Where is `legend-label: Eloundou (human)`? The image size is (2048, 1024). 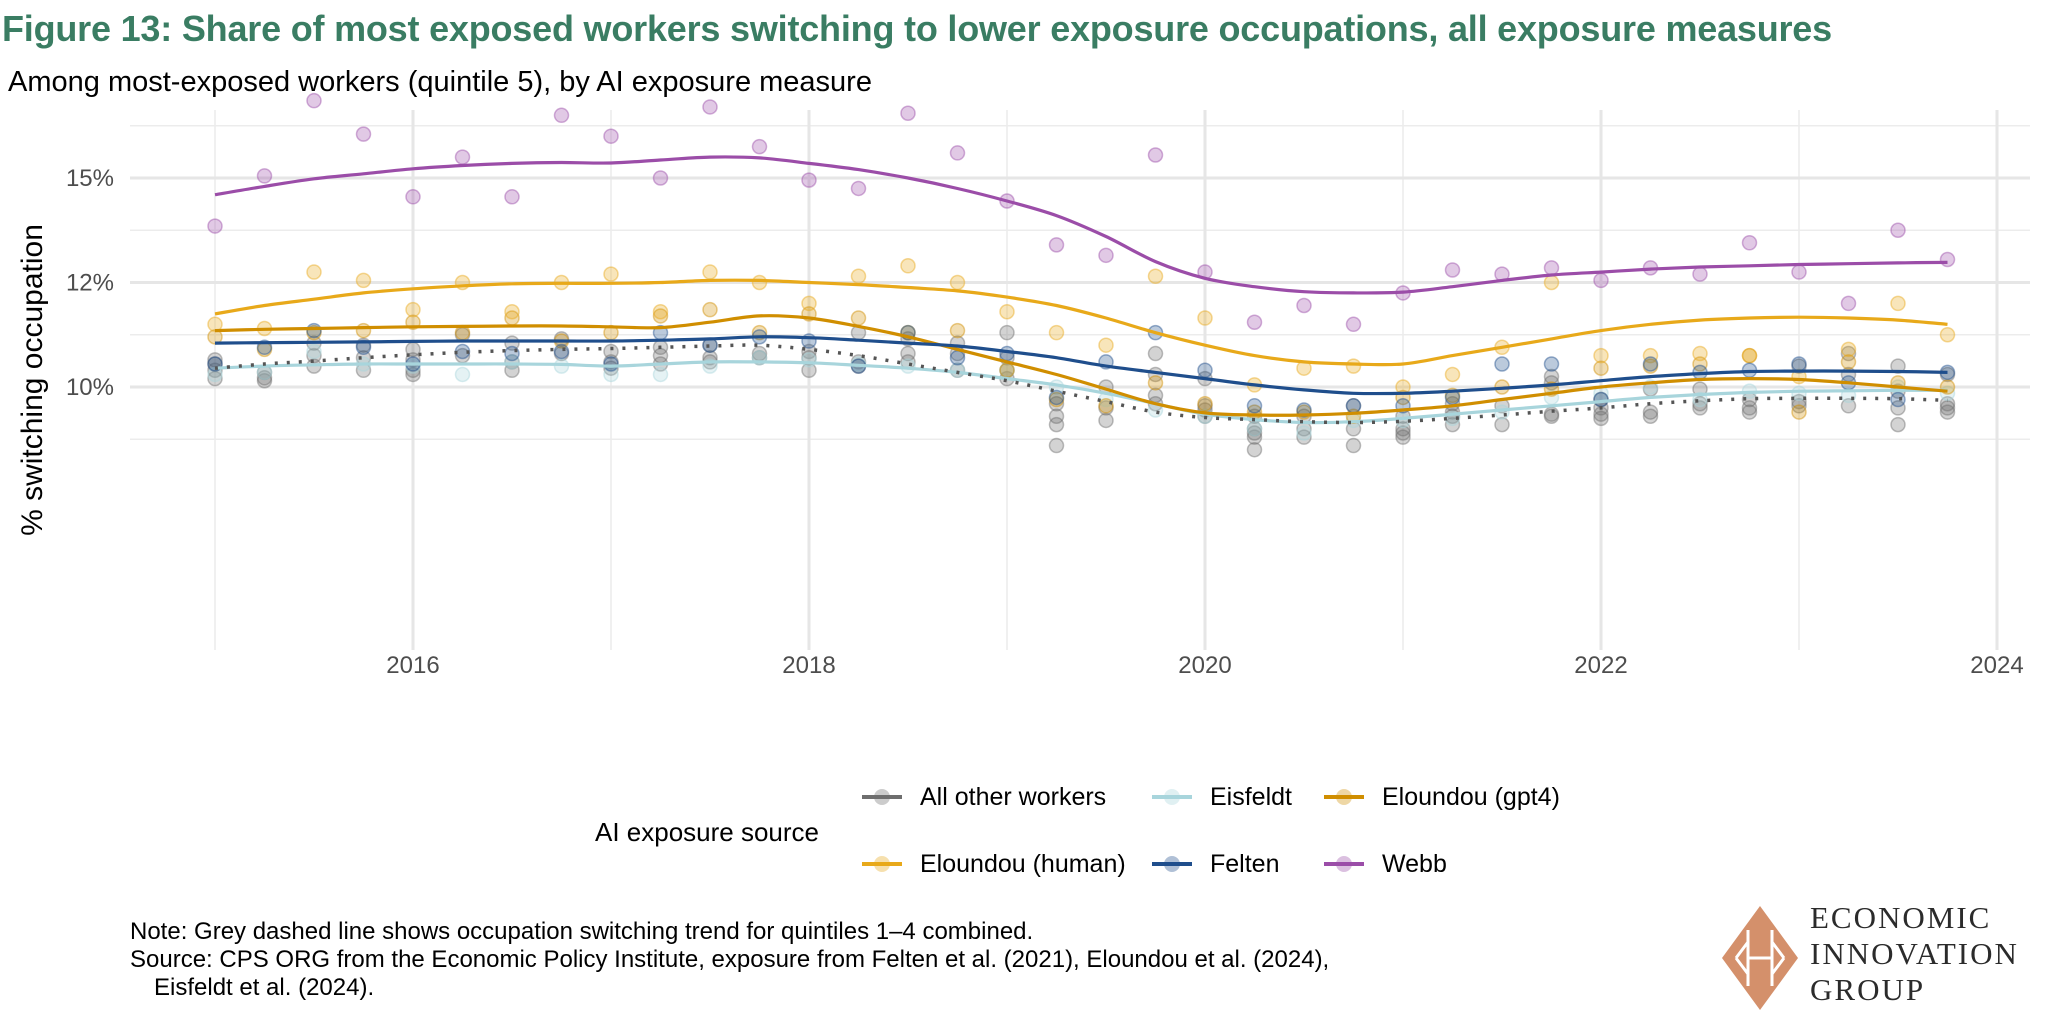 legend-label: Eloundou (human) is located at coordinates (1023, 863).